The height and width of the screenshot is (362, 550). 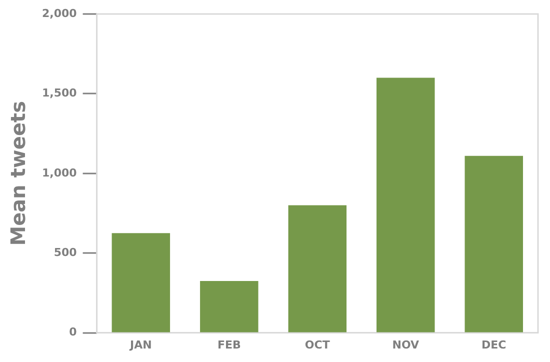 I want to click on x-tick-label: FEB, so click(x=229, y=345).